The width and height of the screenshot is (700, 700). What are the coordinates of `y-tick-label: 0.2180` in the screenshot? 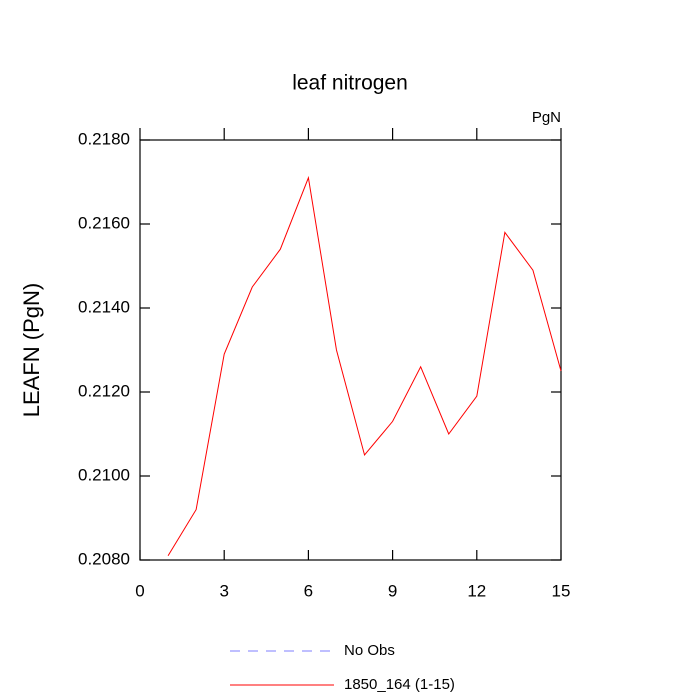 It's located at (104, 138).